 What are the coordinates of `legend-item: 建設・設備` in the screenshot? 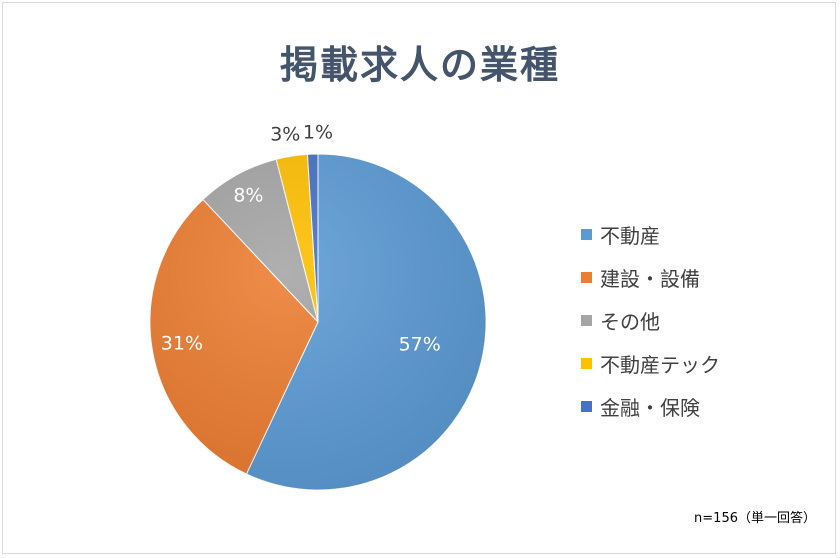 It's located at (650, 277).